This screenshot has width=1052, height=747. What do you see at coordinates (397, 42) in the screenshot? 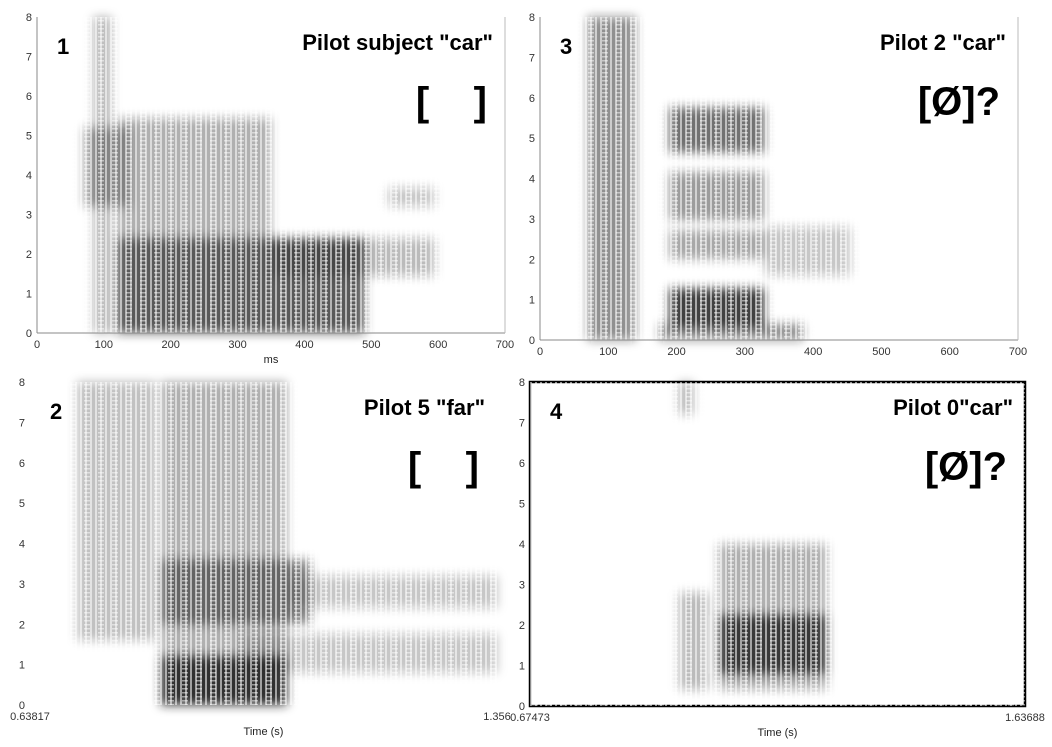
I see `panel-title: Pilot subject "car"` at bounding box center [397, 42].